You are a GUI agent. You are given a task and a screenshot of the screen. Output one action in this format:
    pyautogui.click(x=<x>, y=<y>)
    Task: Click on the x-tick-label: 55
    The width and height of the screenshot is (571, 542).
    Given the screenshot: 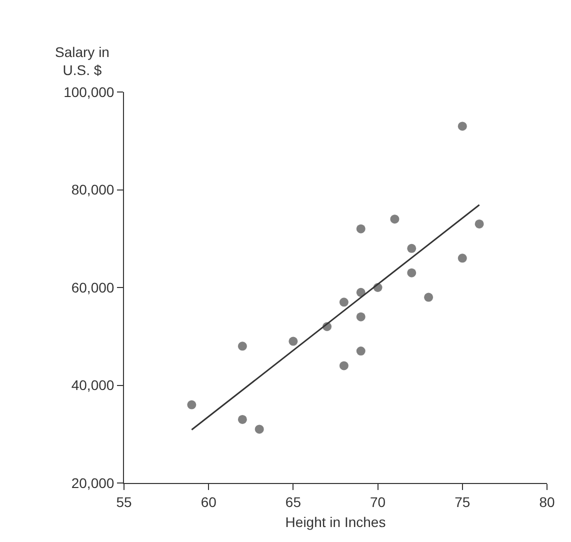 What is the action you would take?
    pyautogui.click(x=124, y=502)
    